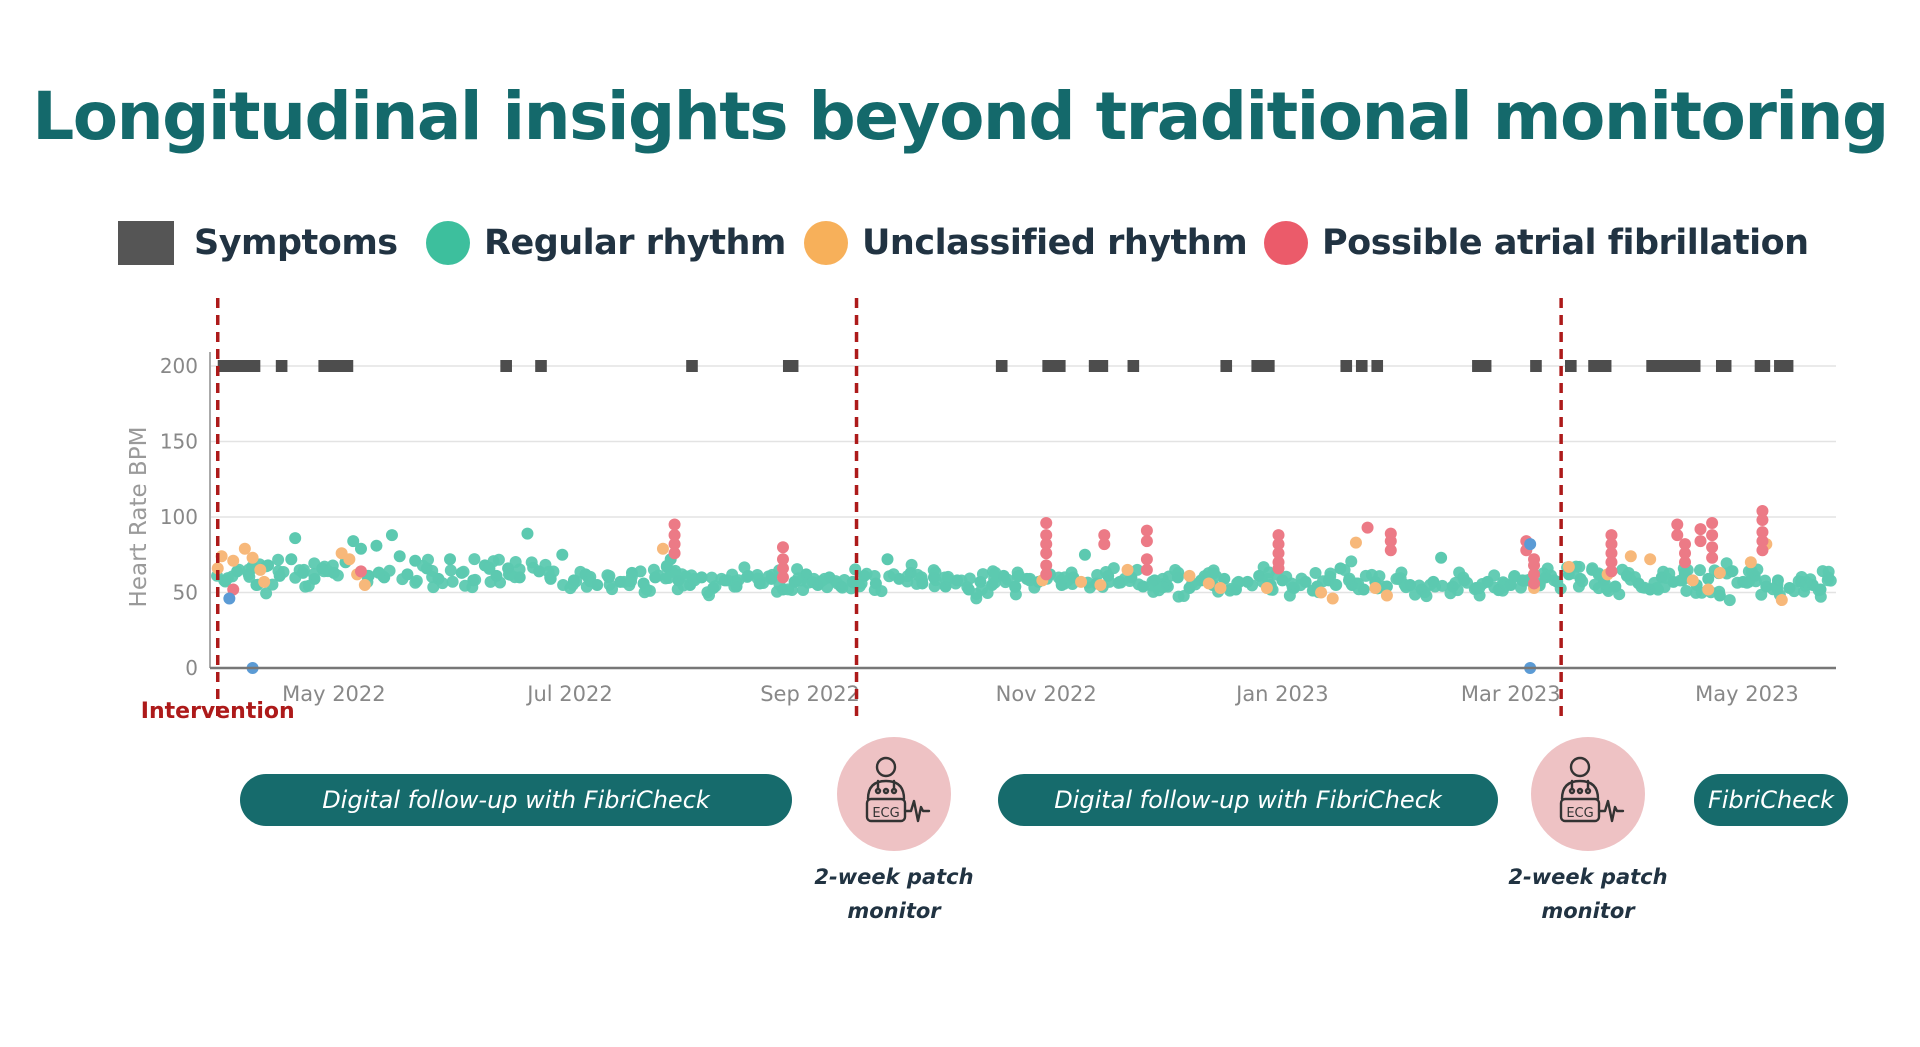  I want to click on x-tick-label: Mar 2023, so click(1511, 694).